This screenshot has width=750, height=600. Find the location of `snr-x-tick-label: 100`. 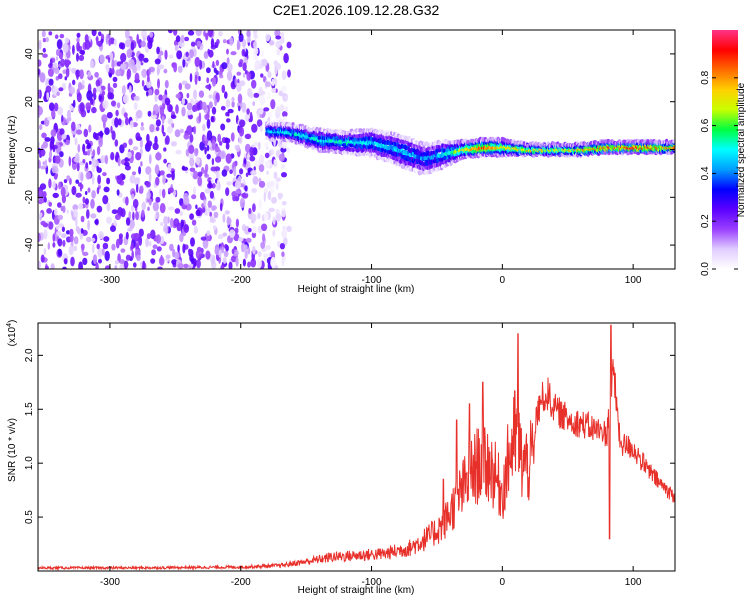

snr-x-tick-label: 100 is located at coordinates (633, 582).